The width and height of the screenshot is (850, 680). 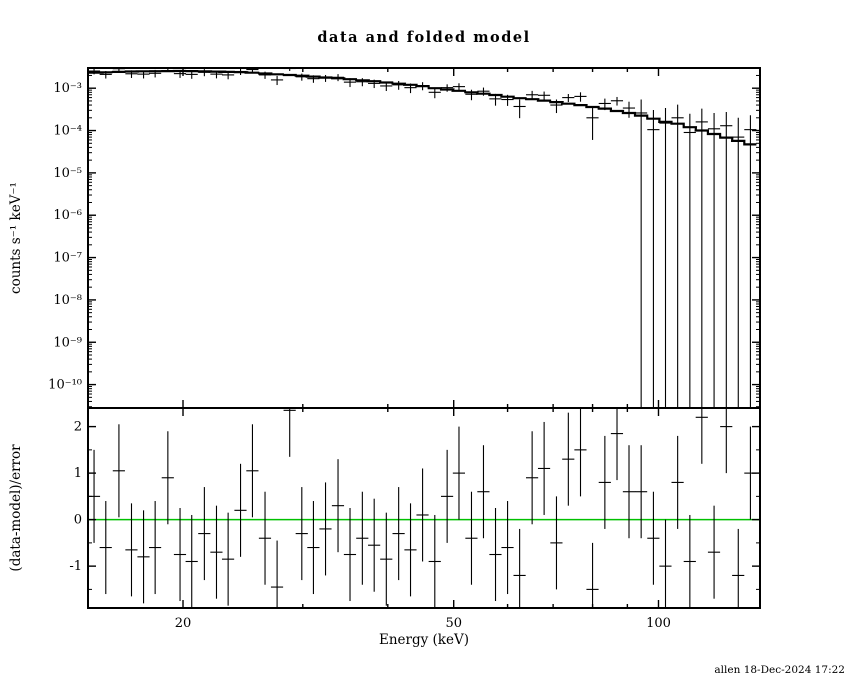 I want to click on y-tick-label-residuals: 1, so click(x=78, y=473).